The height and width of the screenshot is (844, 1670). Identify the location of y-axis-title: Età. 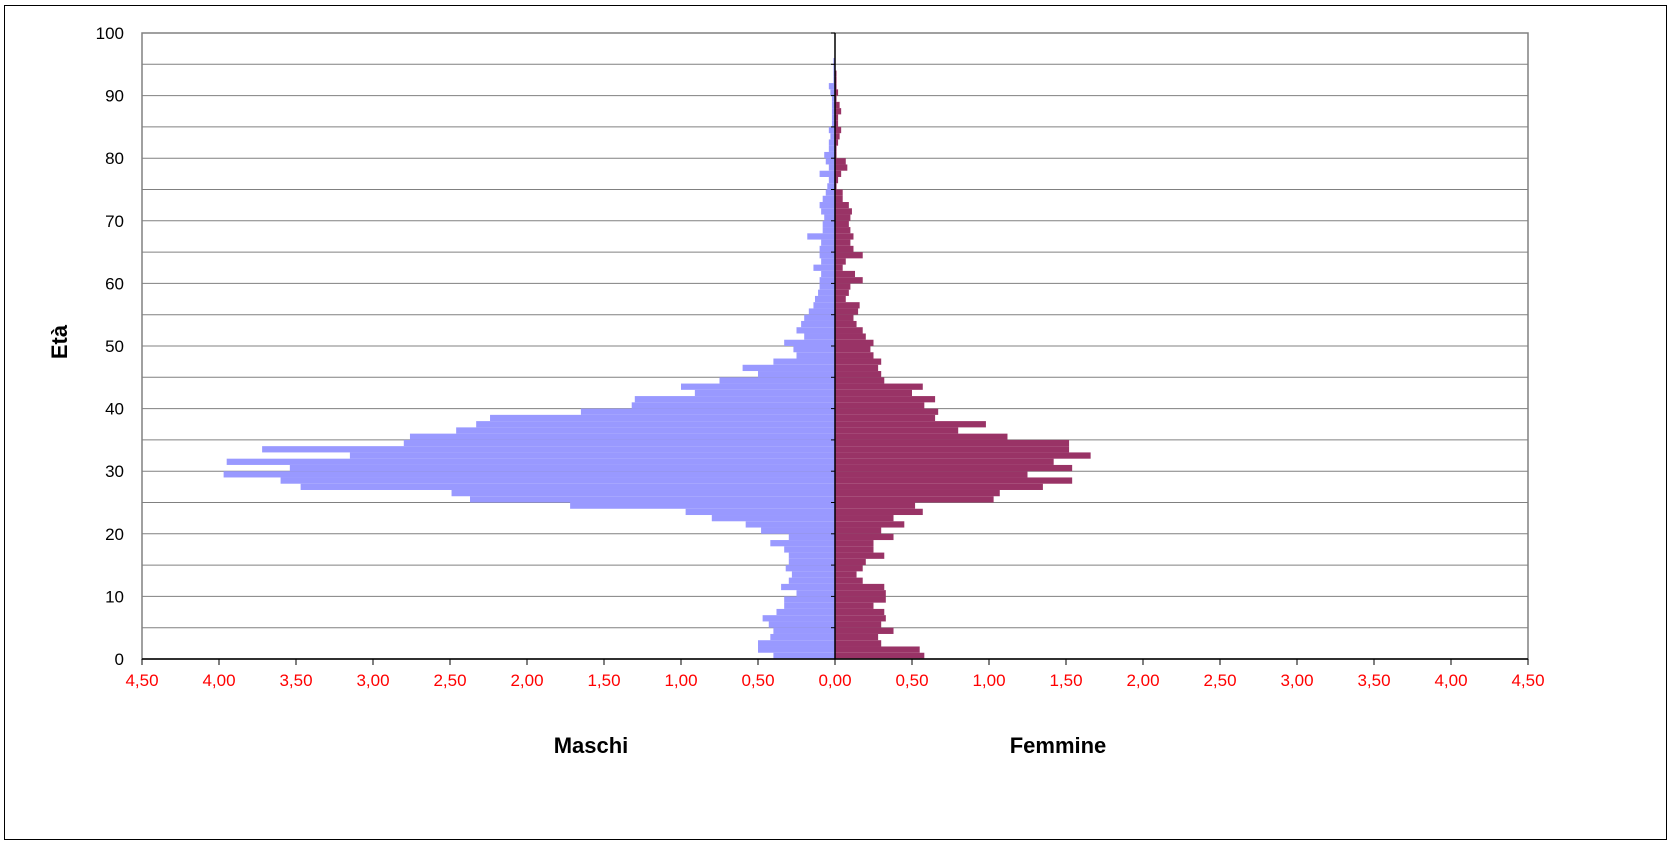
(59, 341).